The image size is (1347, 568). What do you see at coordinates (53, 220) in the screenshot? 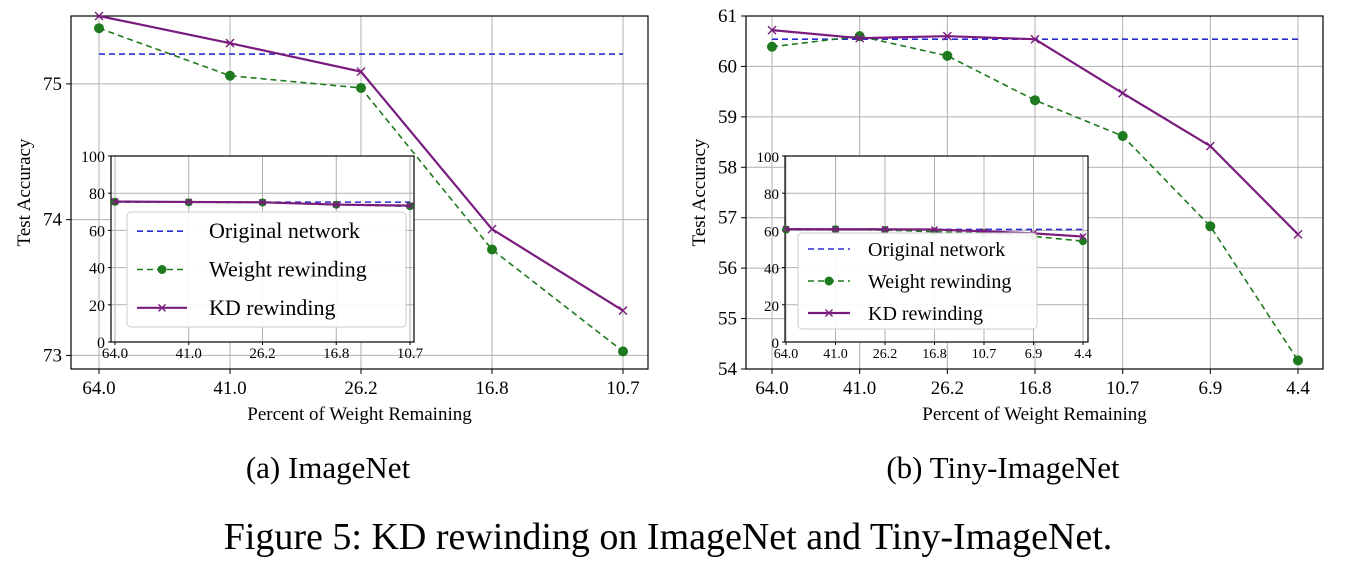
I see `y-tick-label: 74` at bounding box center [53, 220].